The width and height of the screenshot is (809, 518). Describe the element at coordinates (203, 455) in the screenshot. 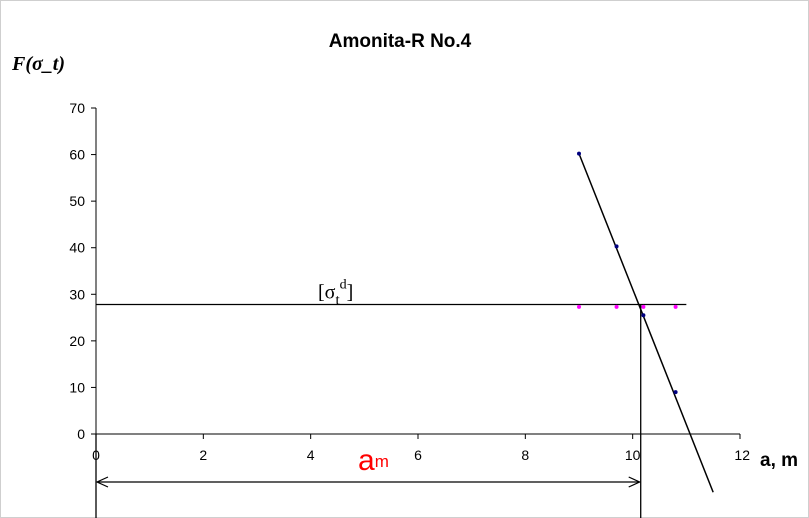

I see `x-tick-label: 2` at that location.